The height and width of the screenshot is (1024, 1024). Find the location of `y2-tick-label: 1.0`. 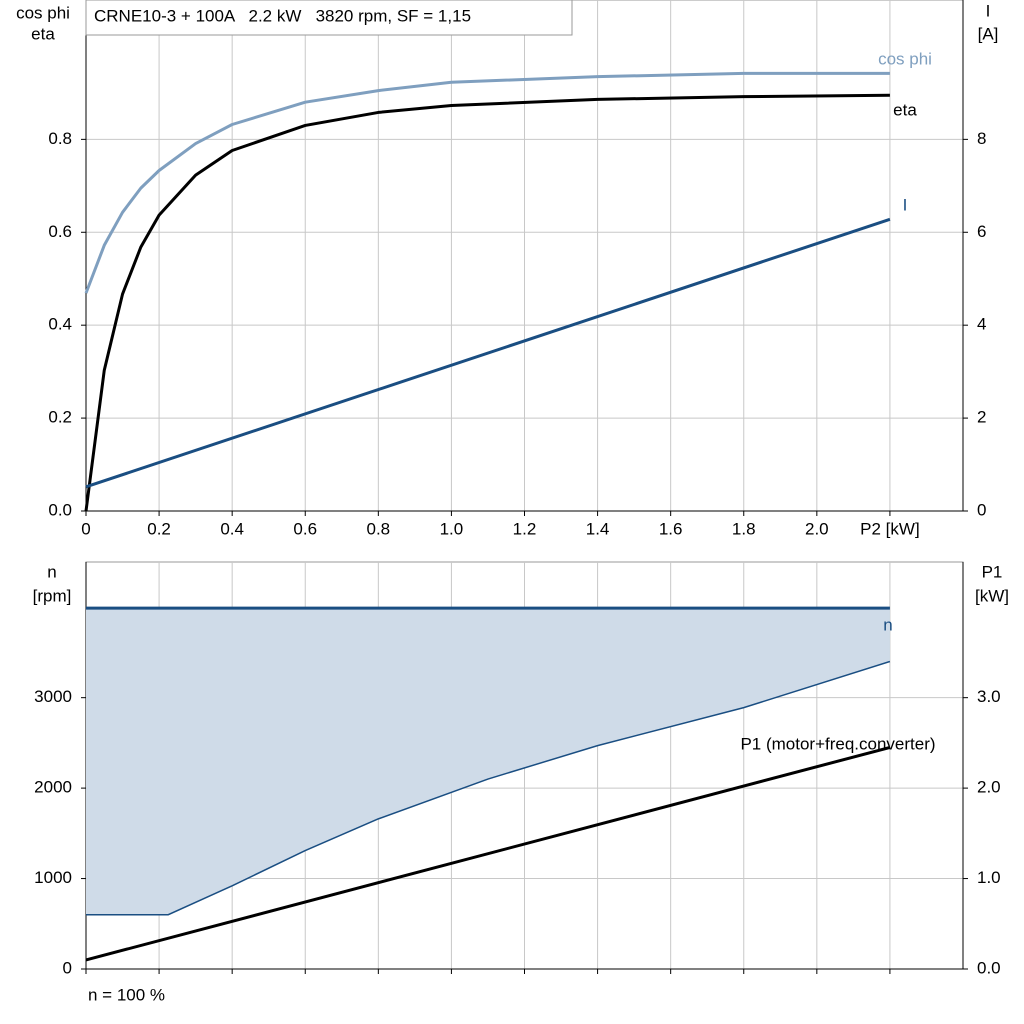

y2-tick-label: 1.0 is located at coordinates (989, 877).